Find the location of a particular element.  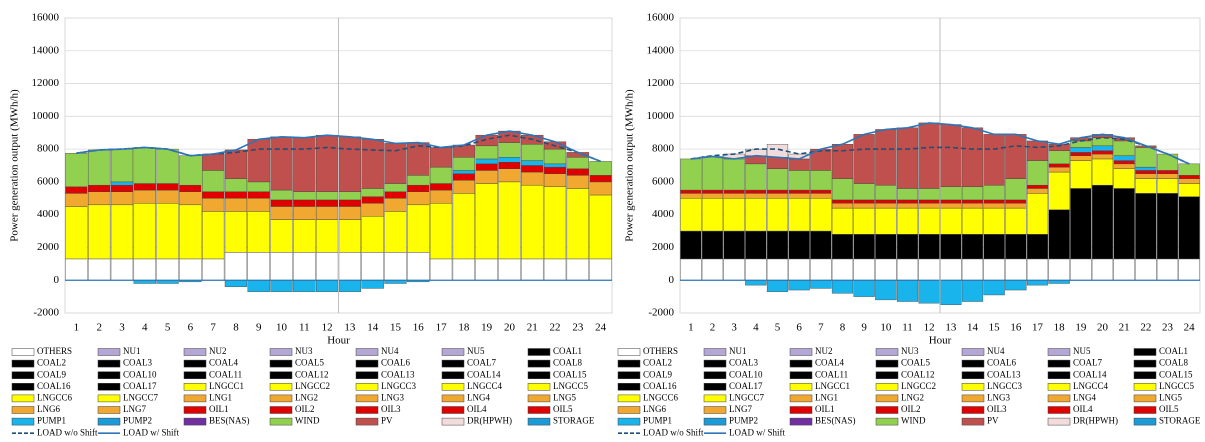

legend-label: OIL1 is located at coordinates (825, 409).